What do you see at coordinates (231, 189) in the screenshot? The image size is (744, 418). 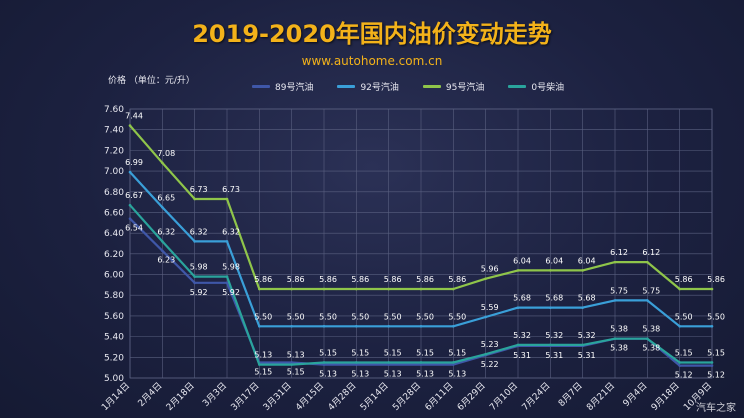 I see `data-label-s95: 6.73` at bounding box center [231, 189].